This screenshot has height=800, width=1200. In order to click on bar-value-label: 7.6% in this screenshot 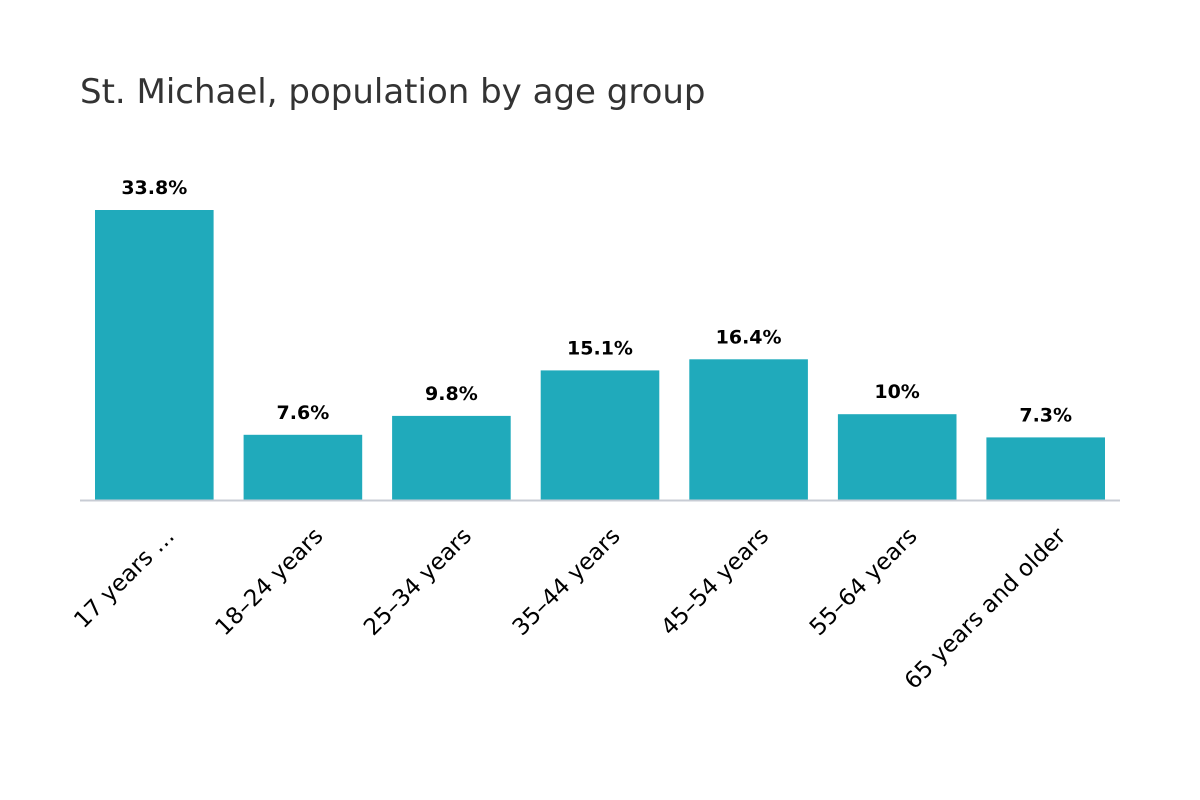, I will do `click(303, 413)`.